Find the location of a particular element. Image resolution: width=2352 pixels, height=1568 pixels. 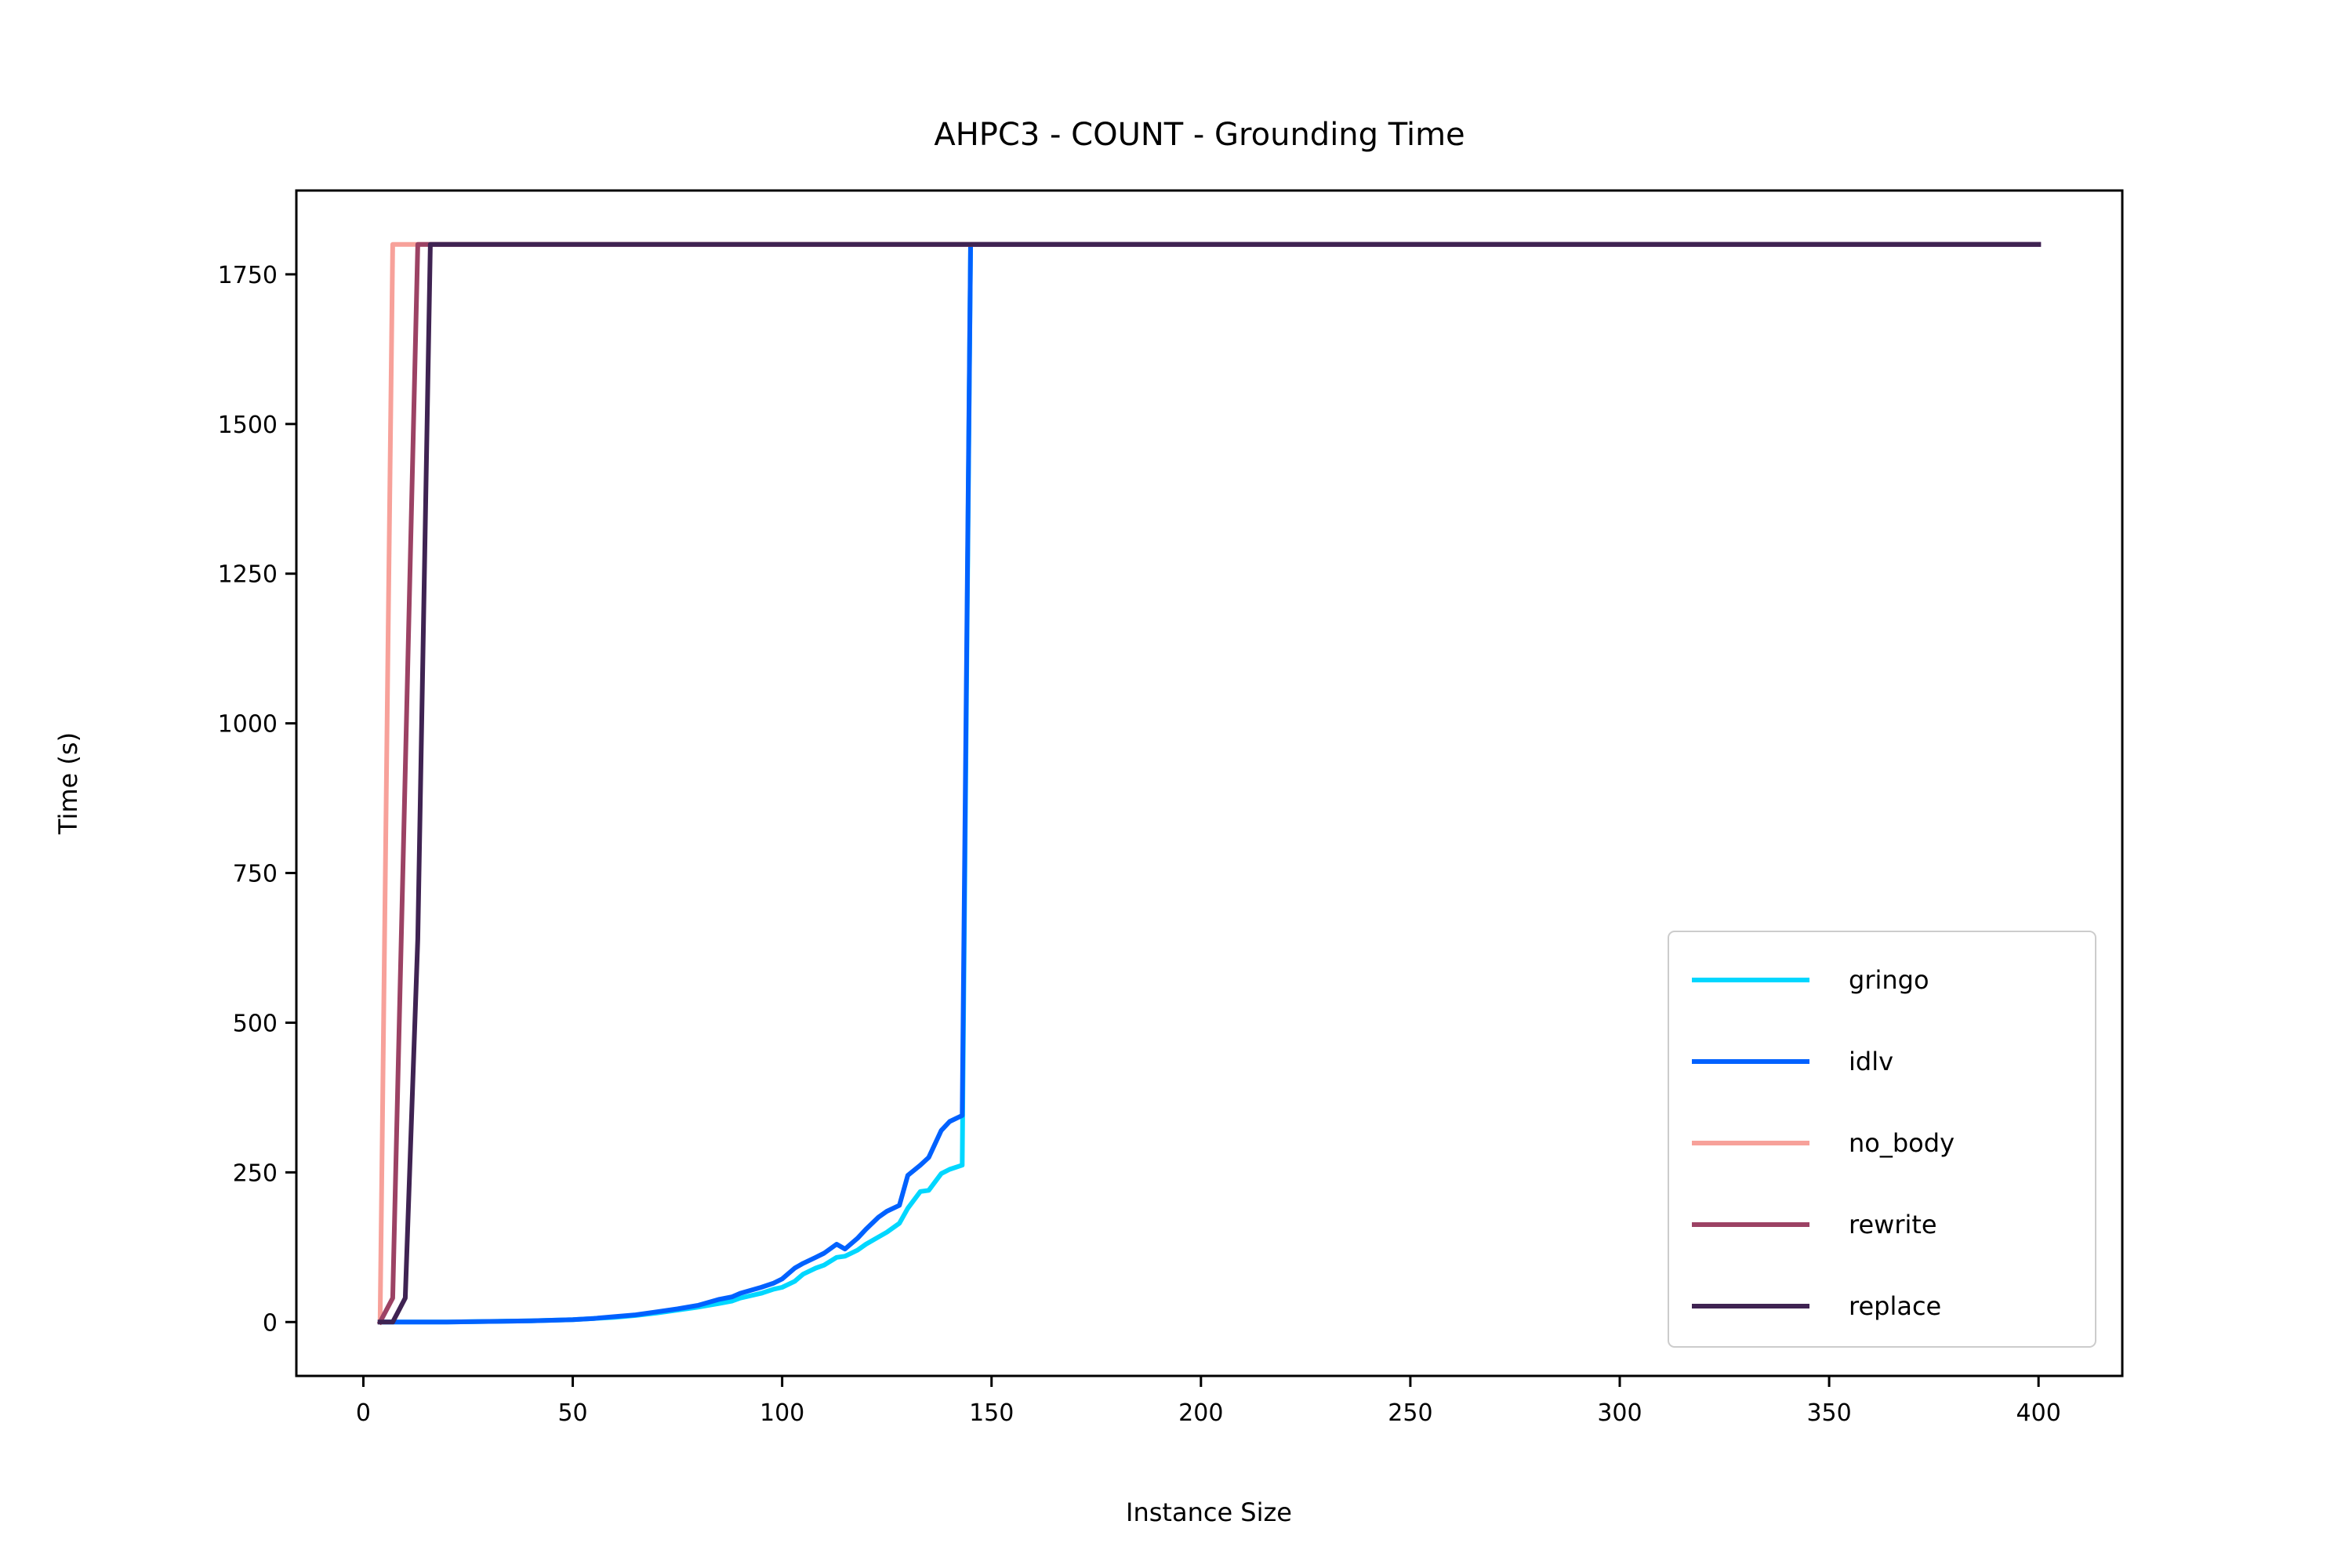

x-tick-label: 100 is located at coordinates (782, 1413).